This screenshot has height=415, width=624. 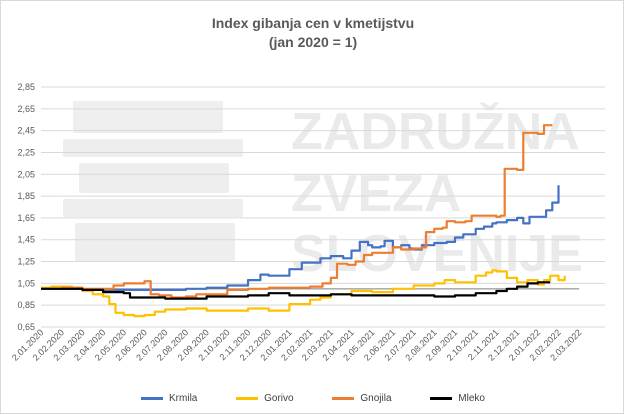 What do you see at coordinates (471, 398) in the screenshot?
I see `legend-label-mleko: Mleko` at bounding box center [471, 398].